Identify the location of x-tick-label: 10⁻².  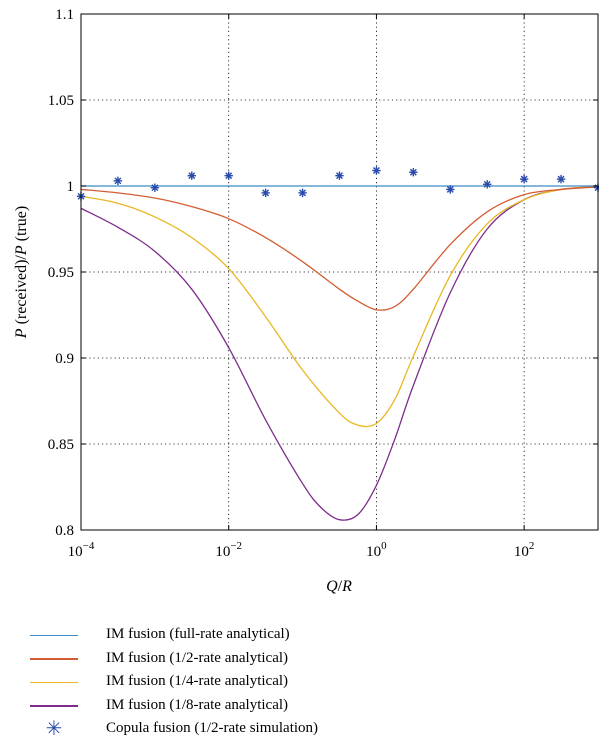
(228, 550).